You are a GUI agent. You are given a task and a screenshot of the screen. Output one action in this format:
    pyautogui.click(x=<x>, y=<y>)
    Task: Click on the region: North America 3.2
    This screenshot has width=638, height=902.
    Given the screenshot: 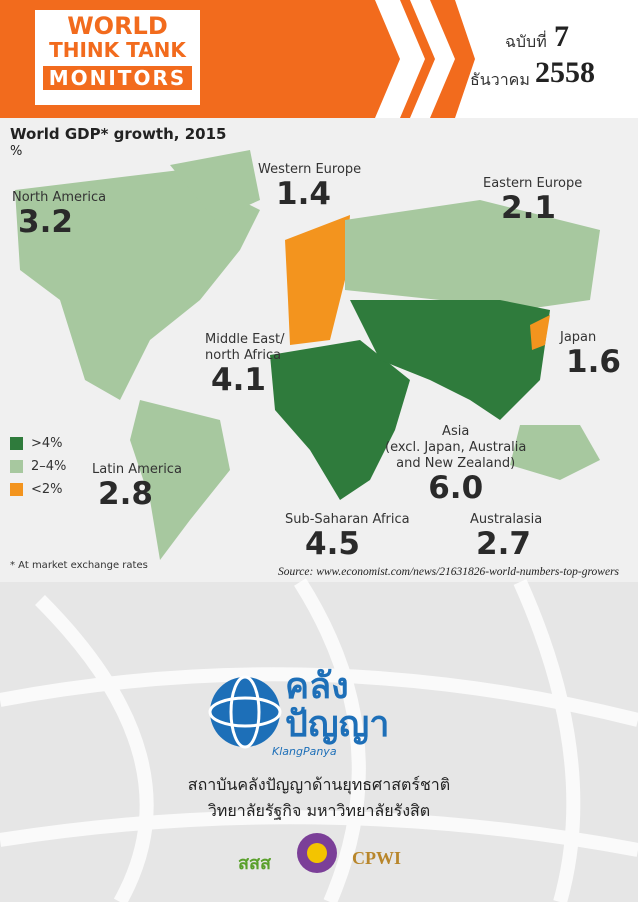 What is the action you would take?
    pyautogui.click(x=59, y=214)
    